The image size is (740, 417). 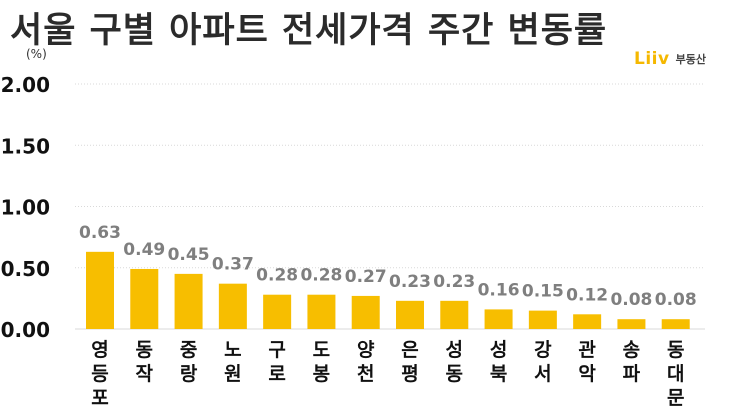 I want to click on logo-brand-text: Liiv, so click(x=652, y=59).